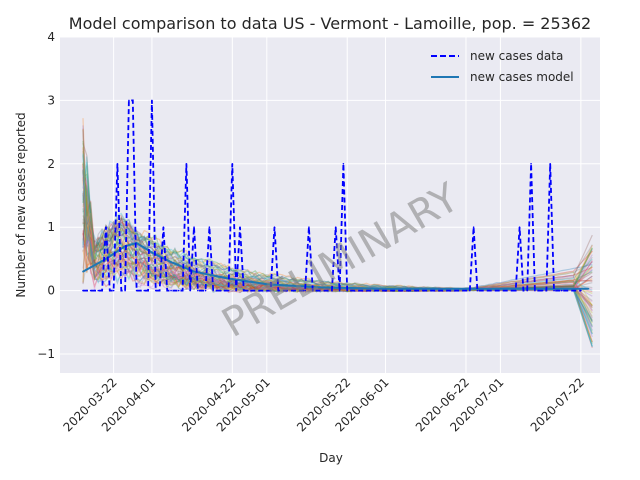 The height and width of the screenshot is (480, 640). I want to click on y-ticks: −1 0 1 2 3 4, so click(46, 195).